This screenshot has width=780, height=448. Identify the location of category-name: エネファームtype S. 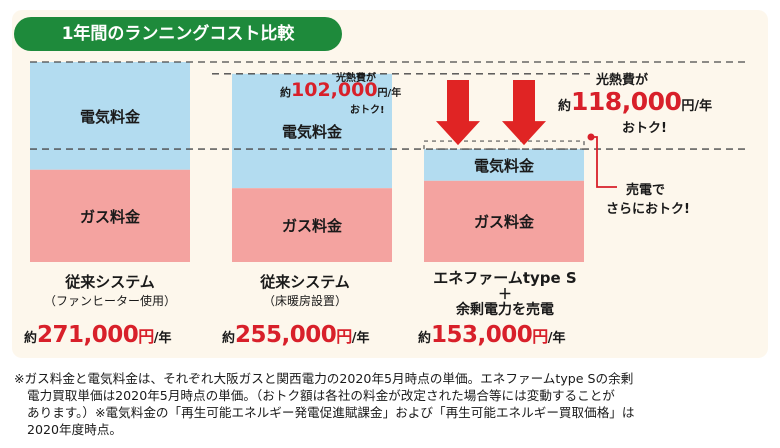
(505, 278).